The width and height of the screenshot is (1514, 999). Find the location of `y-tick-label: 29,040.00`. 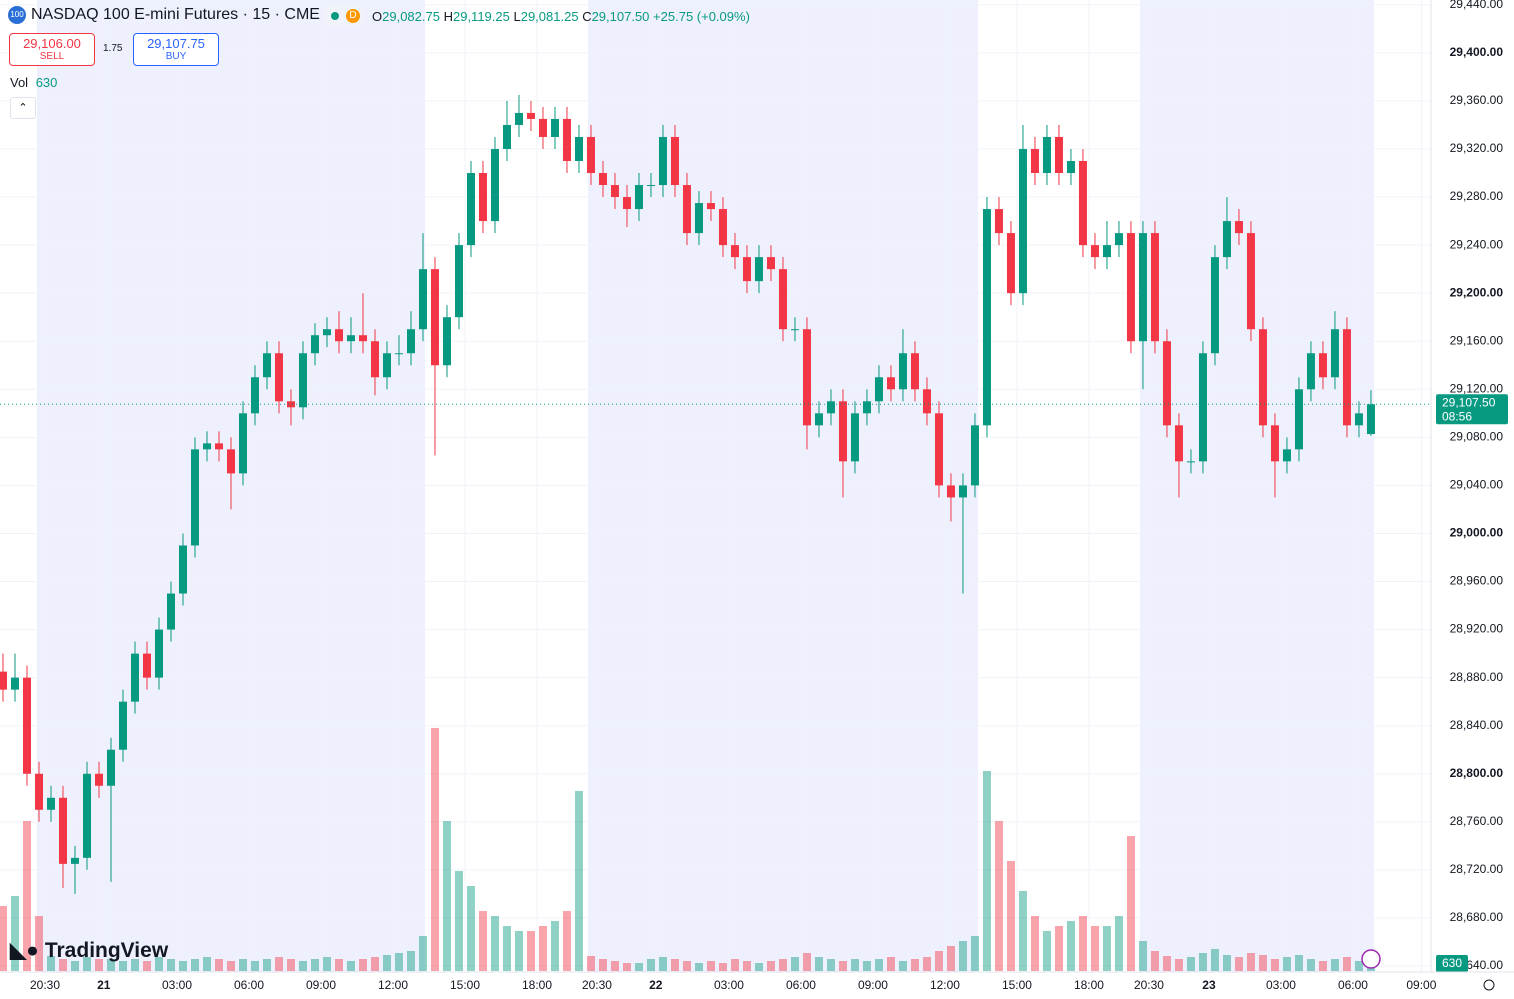

y-tick-label: 29,040.00 is located at coordinates (1477, 485).